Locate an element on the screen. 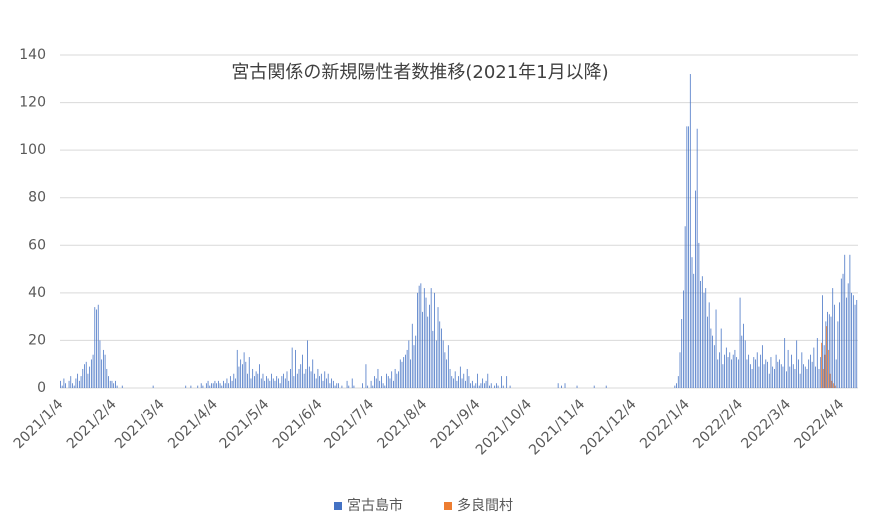 The width and height of the screenshot is (889, 531). y-tick-label: 100 is located at coordinates (32, 150).